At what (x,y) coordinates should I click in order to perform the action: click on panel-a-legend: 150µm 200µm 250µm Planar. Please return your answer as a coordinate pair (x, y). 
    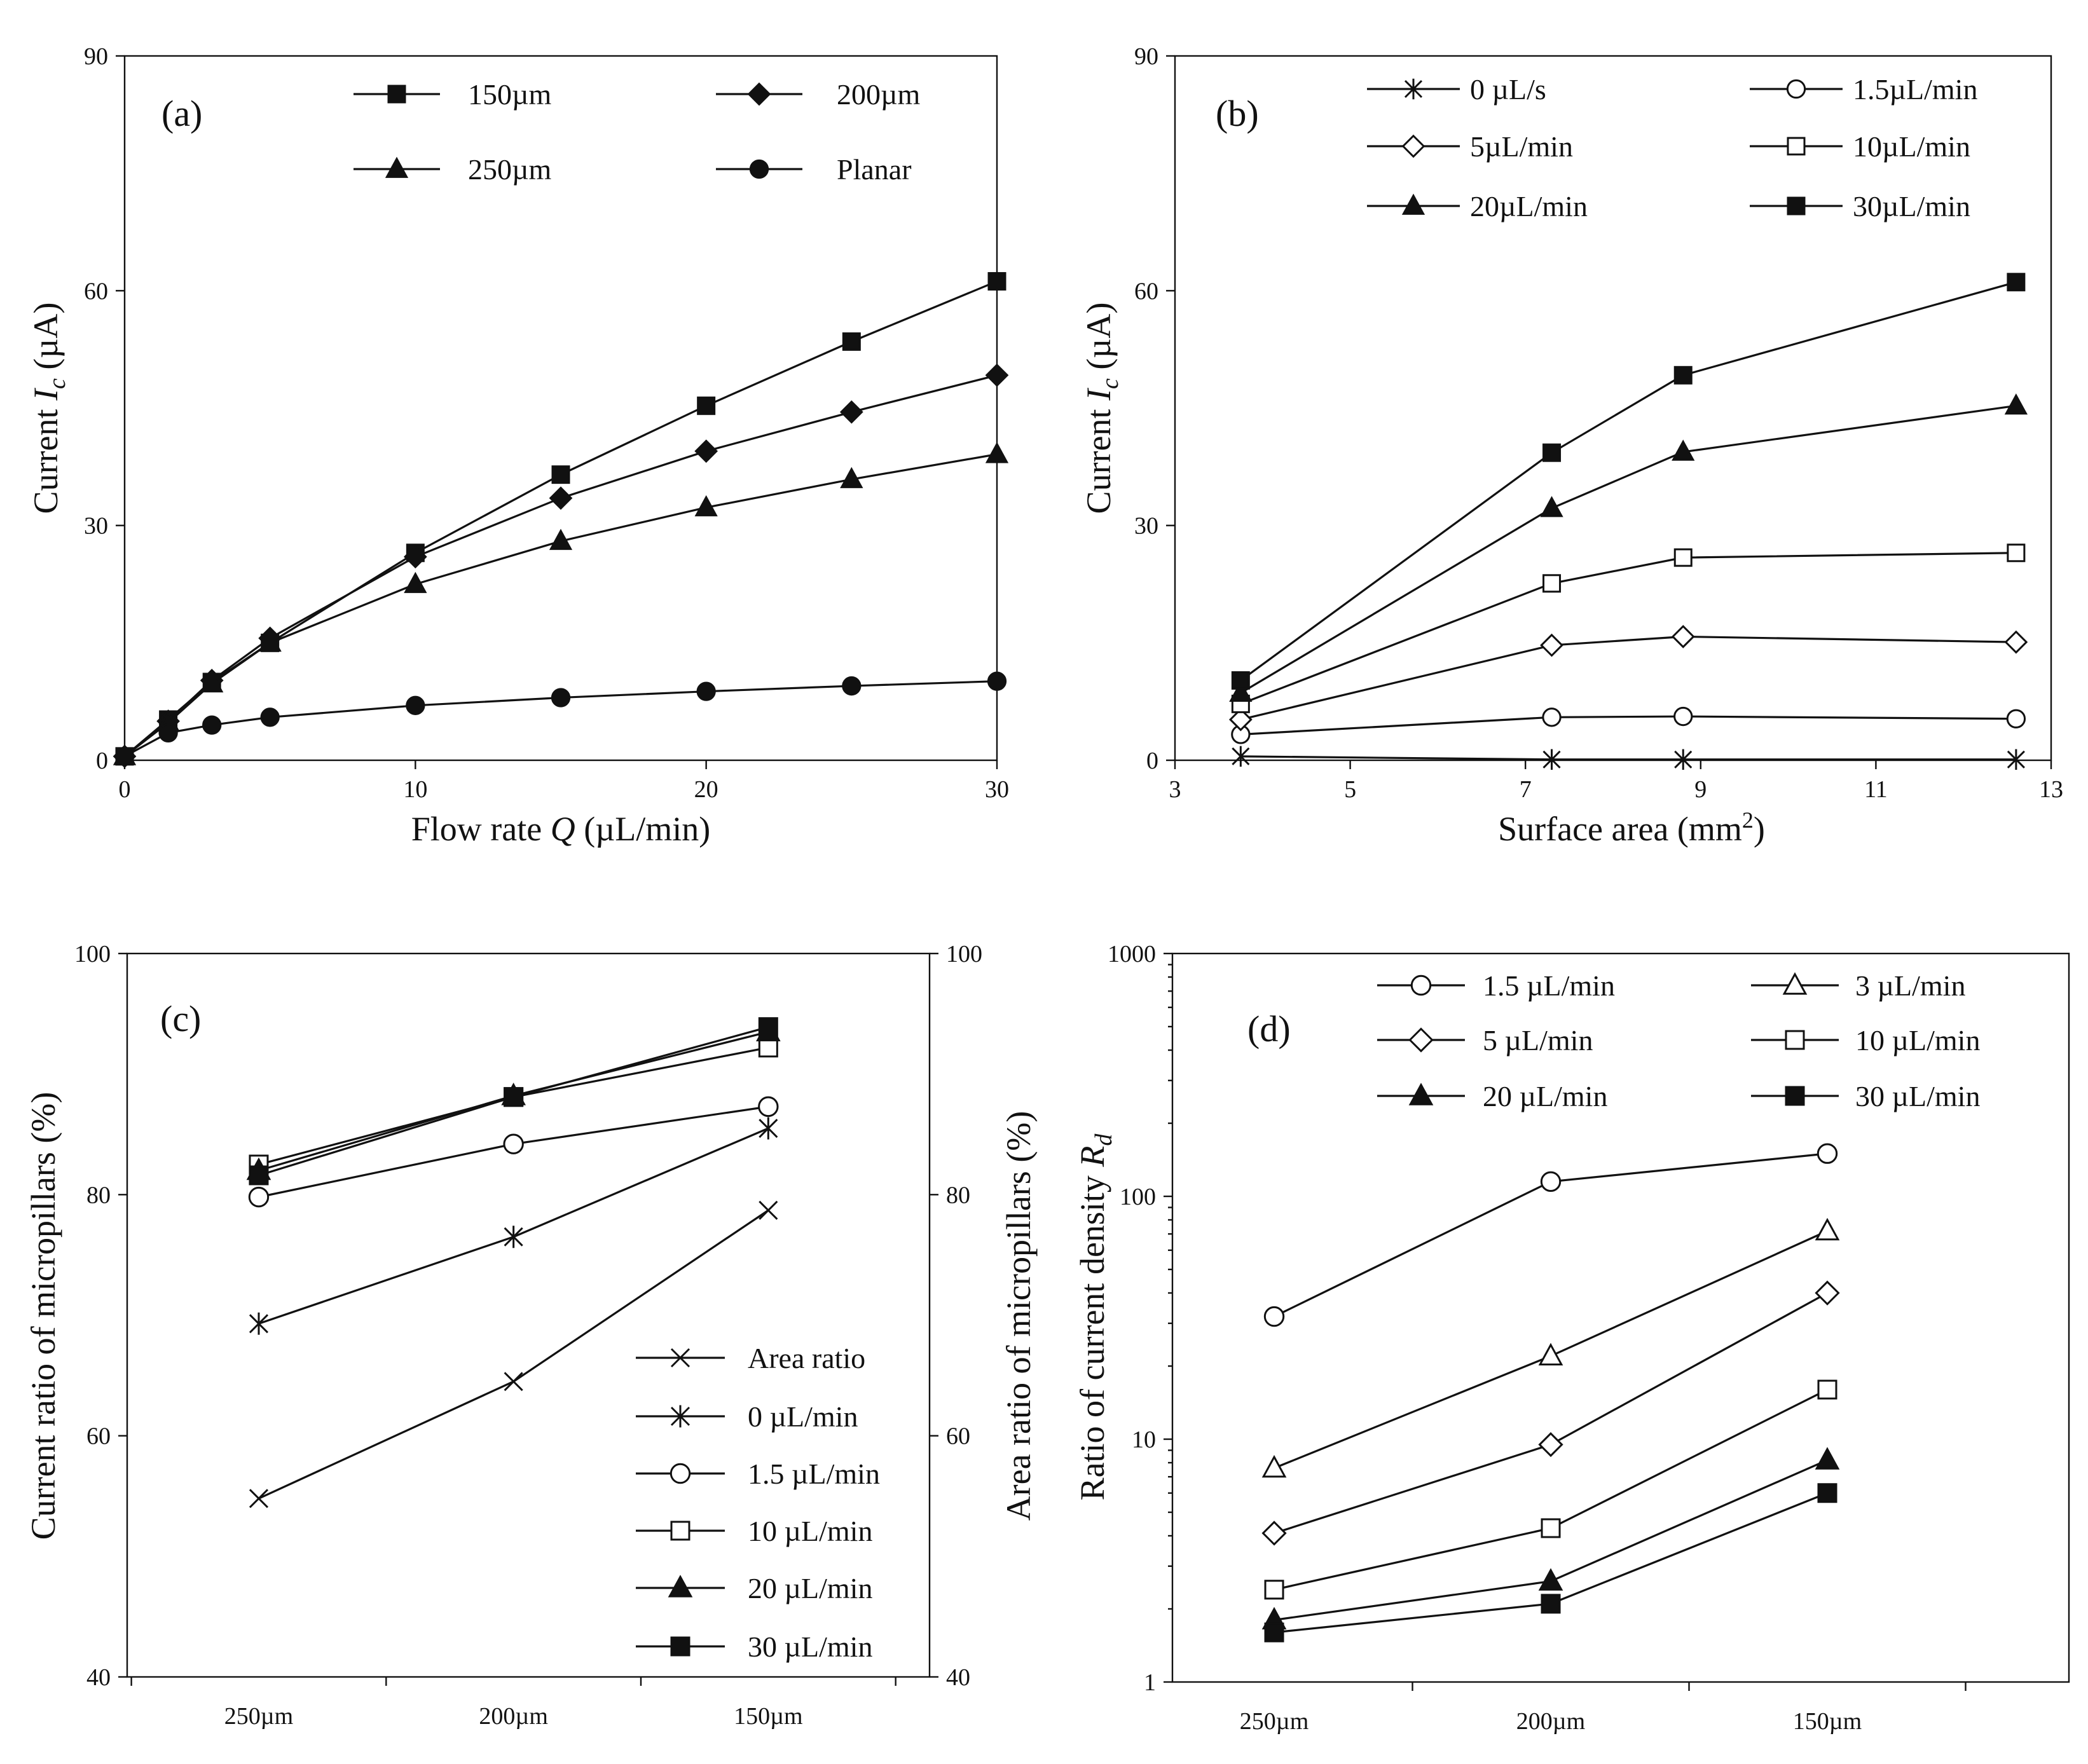
    Looking at the image, I should click on (638, 132).